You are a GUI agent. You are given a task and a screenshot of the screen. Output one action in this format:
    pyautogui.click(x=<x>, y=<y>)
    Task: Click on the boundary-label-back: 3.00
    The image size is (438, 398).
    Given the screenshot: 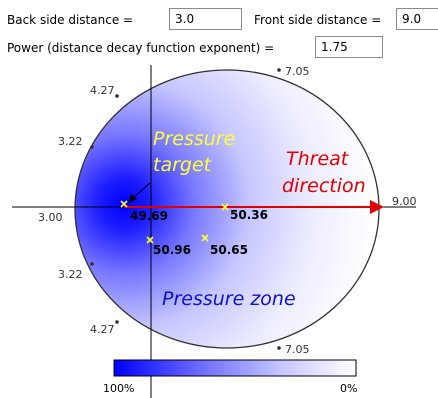 What is the action you would take?
    pyautogui.click(x=50, y=217)
    